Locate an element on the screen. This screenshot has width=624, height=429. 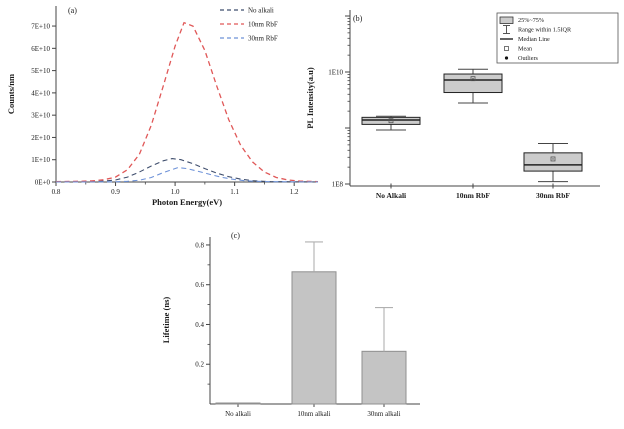
legend-b-outlier-icon is located at coordinates (506, 58).